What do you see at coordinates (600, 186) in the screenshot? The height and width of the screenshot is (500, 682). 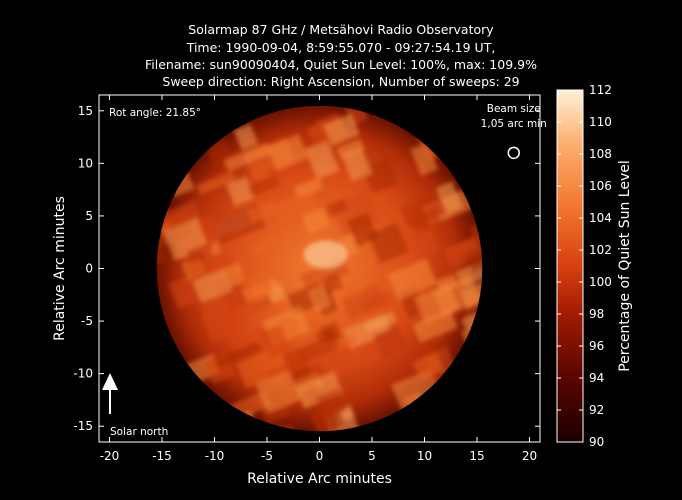 I see `colorbar-tick-label: 106` at bounding box center [600, 186].